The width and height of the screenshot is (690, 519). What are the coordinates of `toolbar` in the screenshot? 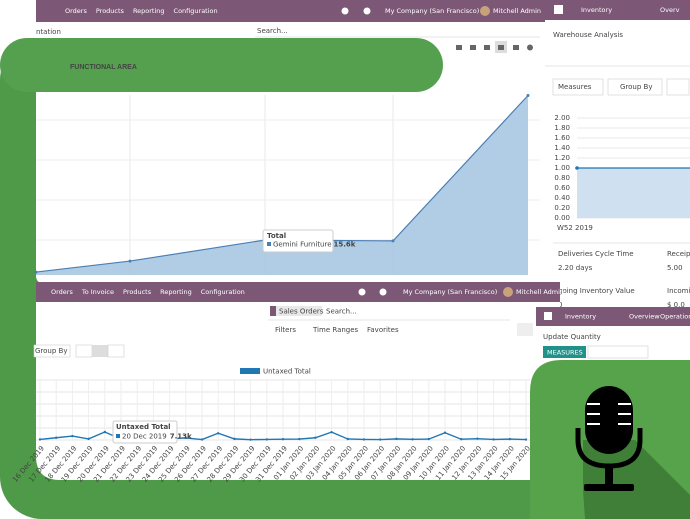 It's located at (618, 352).